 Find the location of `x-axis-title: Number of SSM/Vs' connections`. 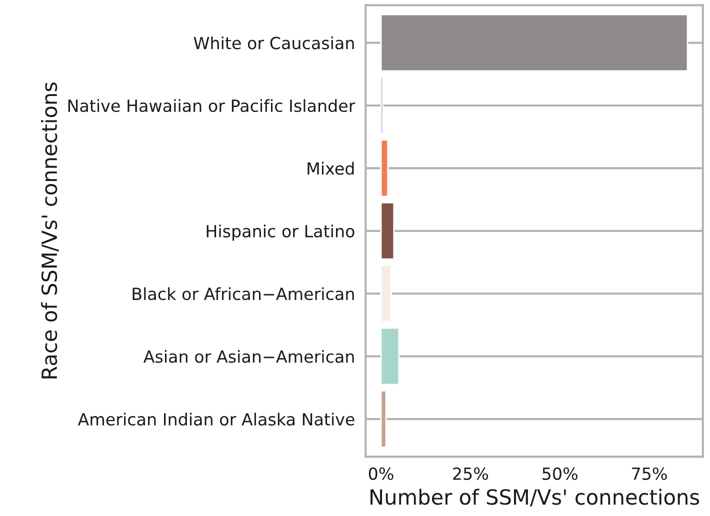

x-axis-title: Number of SSM/Vs' connections is located at coordinates (535, 497).